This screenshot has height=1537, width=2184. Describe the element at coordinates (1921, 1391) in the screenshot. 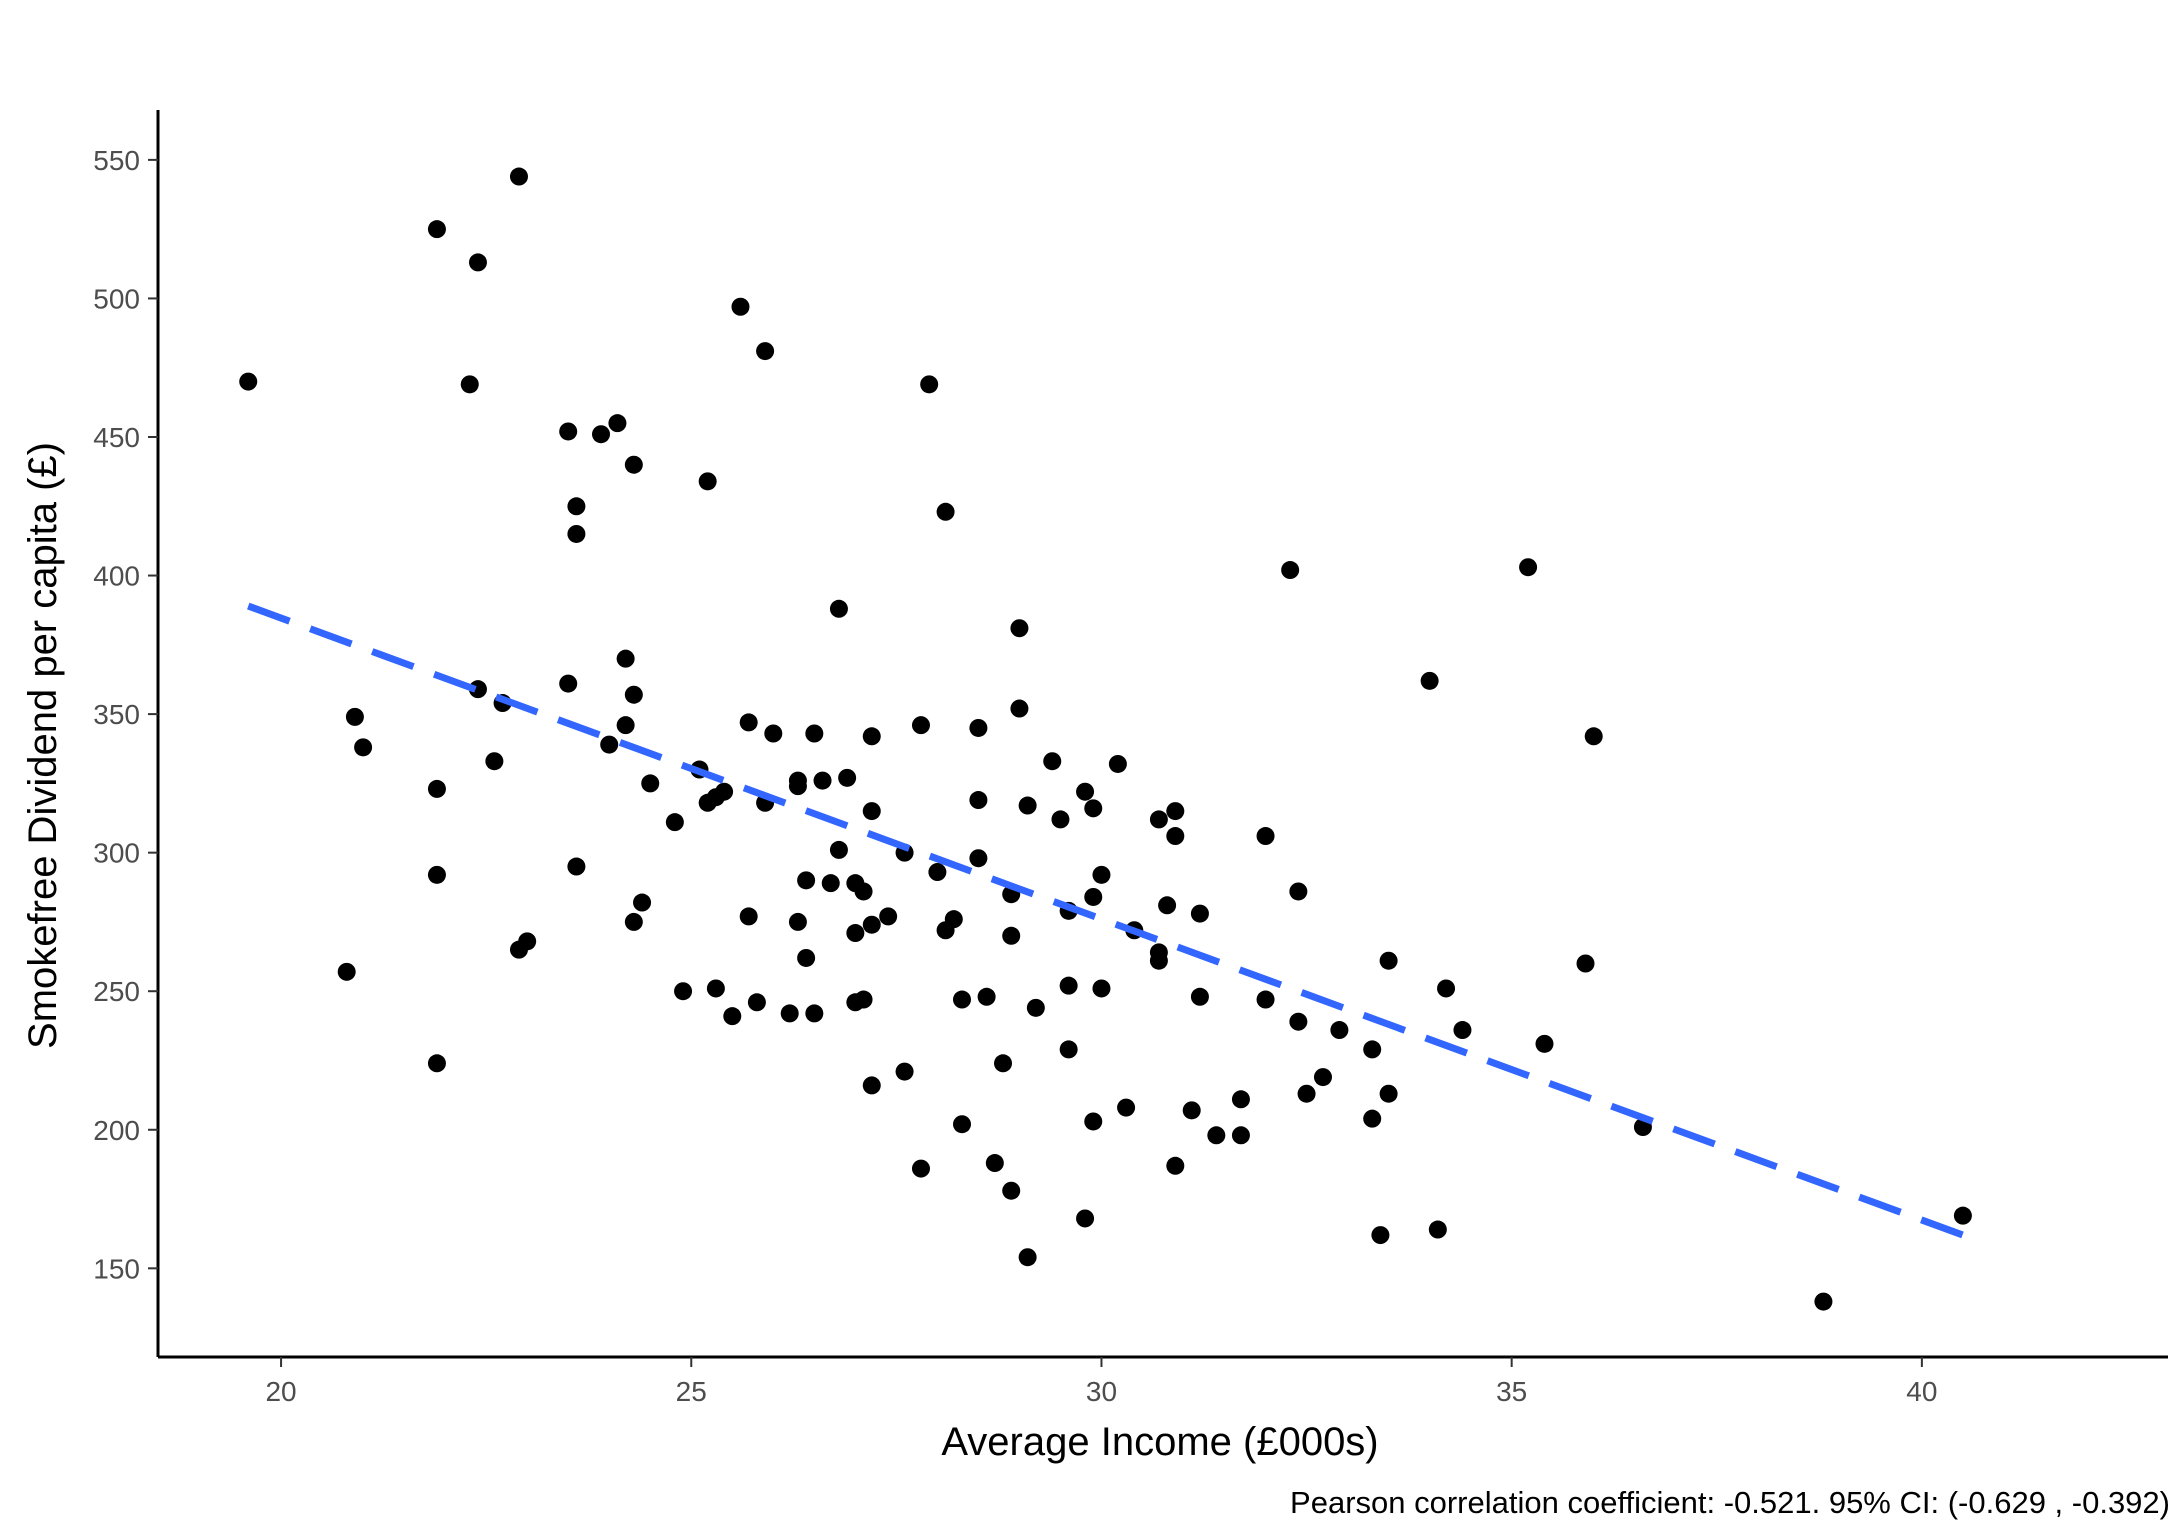

I see `x-tick-label: 40` at that location.